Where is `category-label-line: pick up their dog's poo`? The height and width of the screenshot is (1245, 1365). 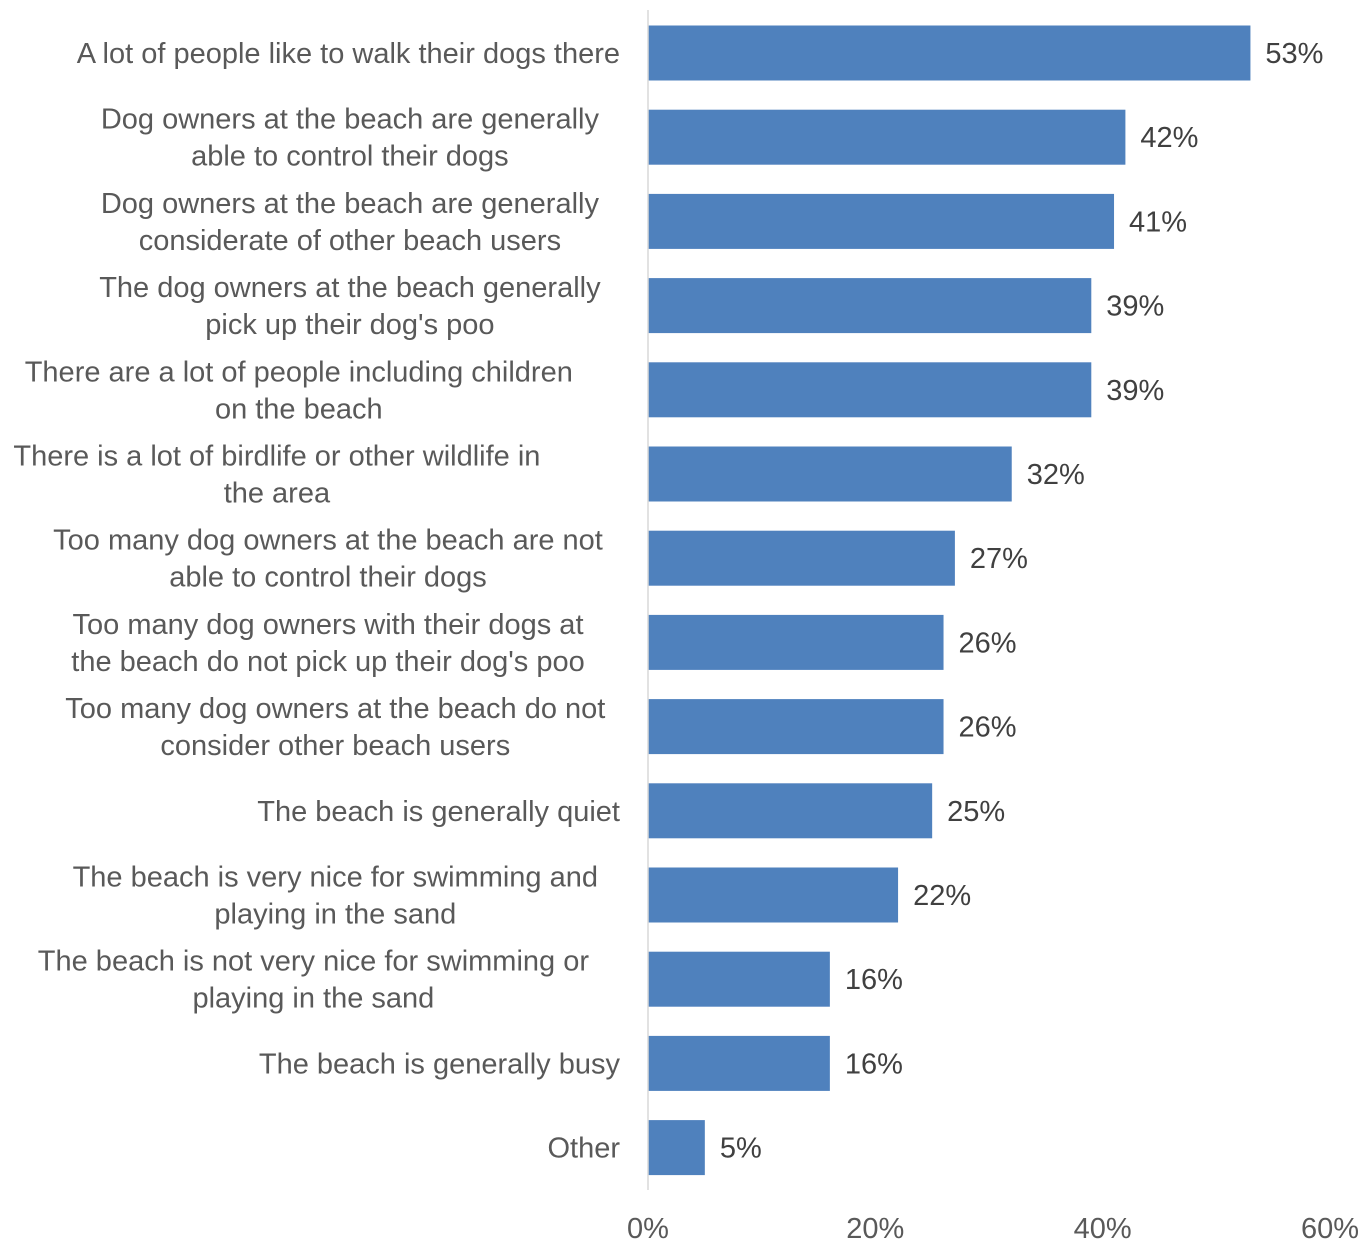 category-label-line: pick up their dog's poo is located at coordinates (349, 325).